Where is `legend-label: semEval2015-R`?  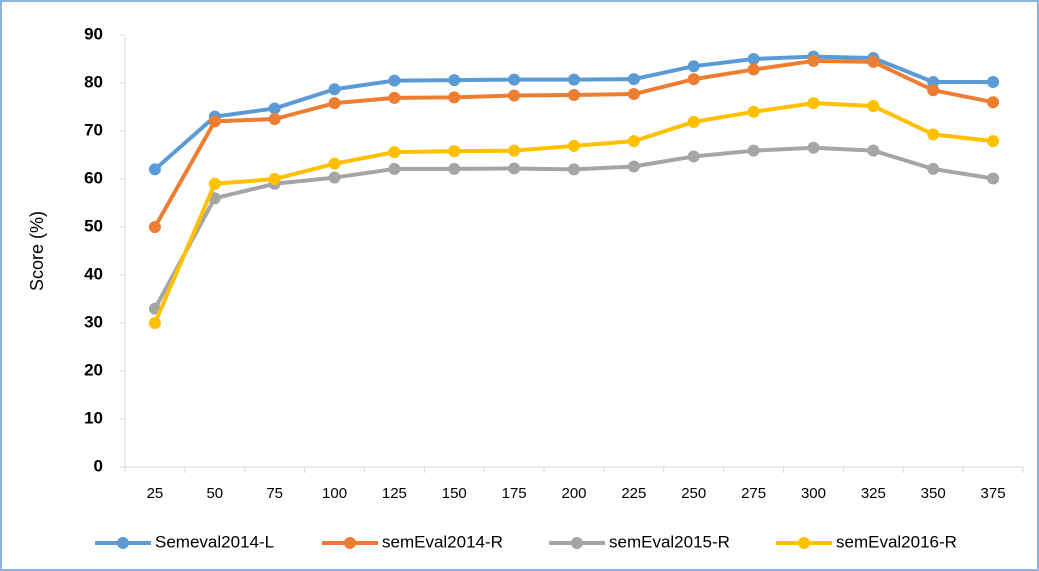 legend-label: semEval2015-R is located at coordinates (669, 541).